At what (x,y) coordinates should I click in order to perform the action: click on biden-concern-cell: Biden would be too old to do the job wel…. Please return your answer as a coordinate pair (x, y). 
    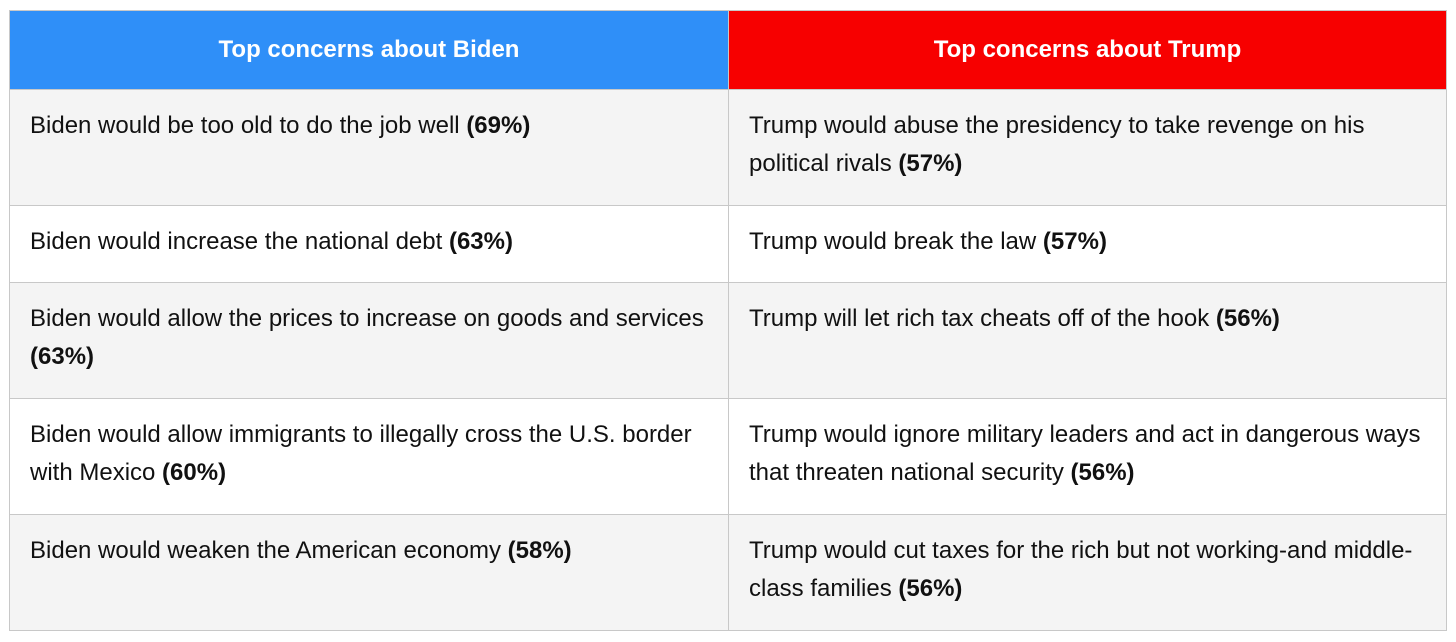
    Looking at the image, I should click on (369, 147).